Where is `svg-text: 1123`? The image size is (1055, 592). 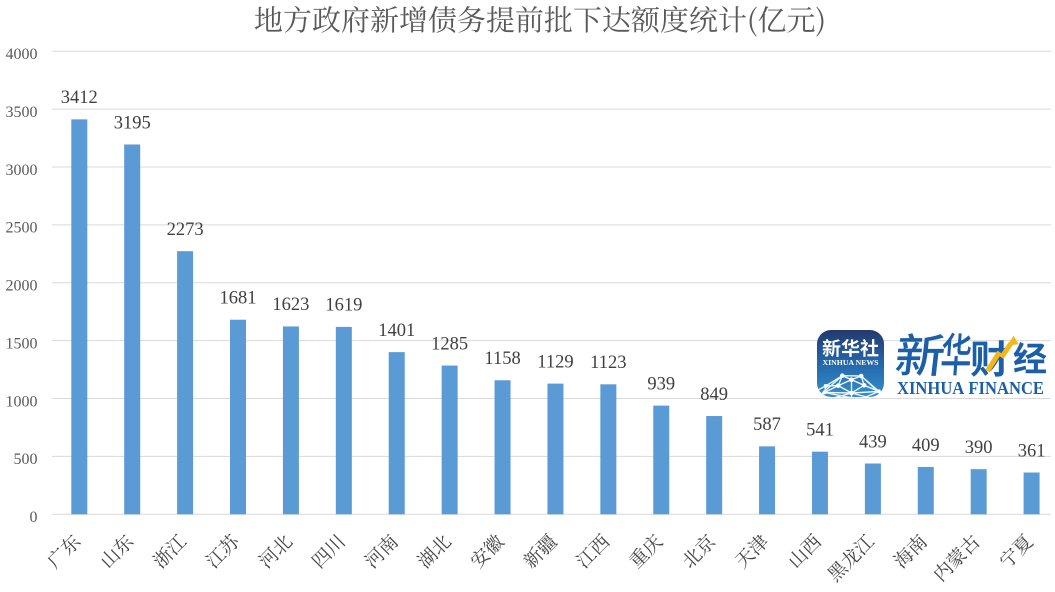
svg-text: 1123 is located at coordinates (608, 363).